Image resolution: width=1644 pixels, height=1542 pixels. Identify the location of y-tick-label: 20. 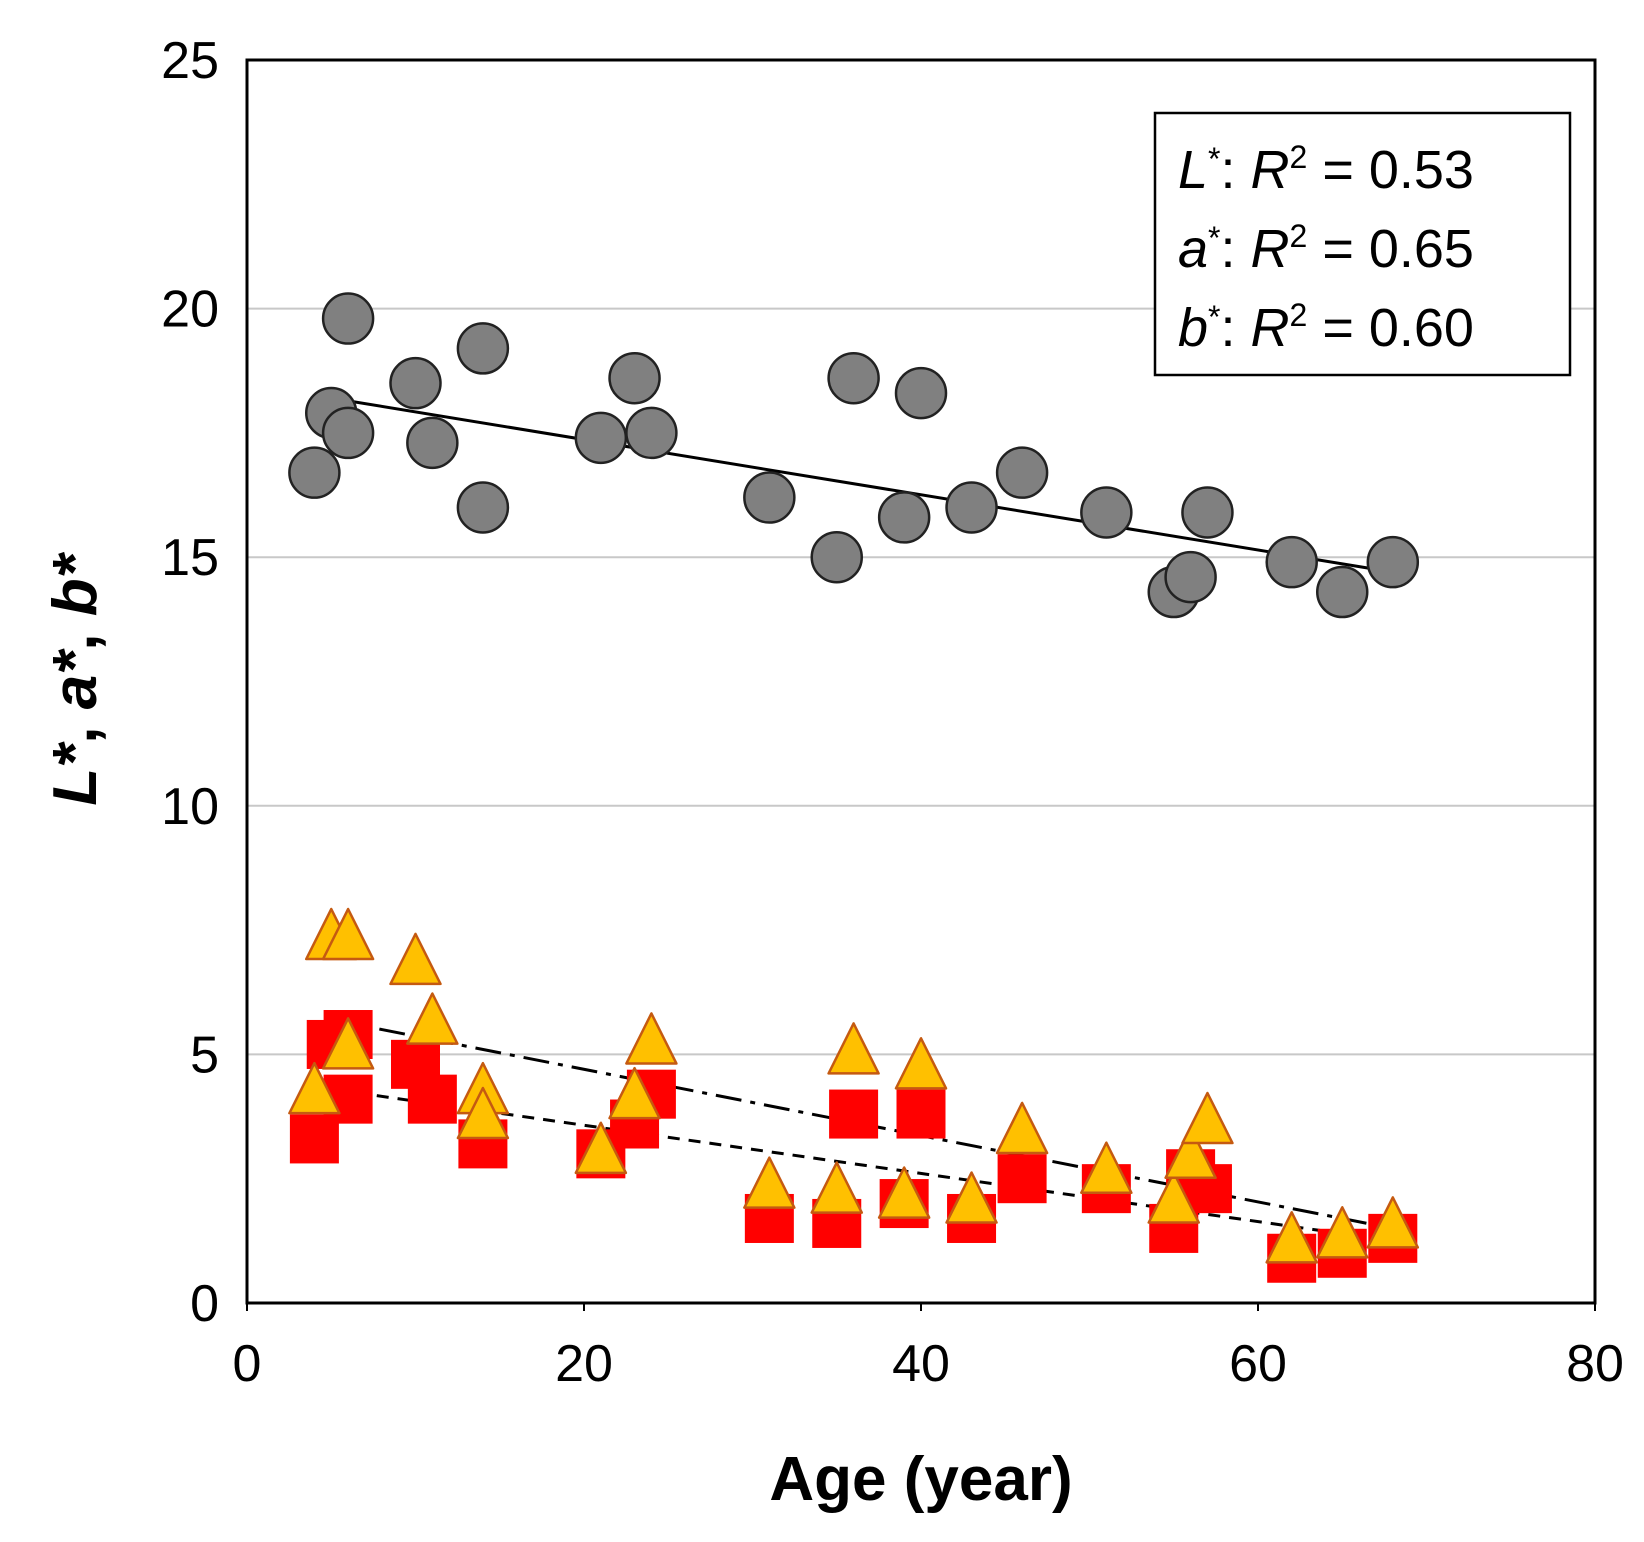
(190, 310).